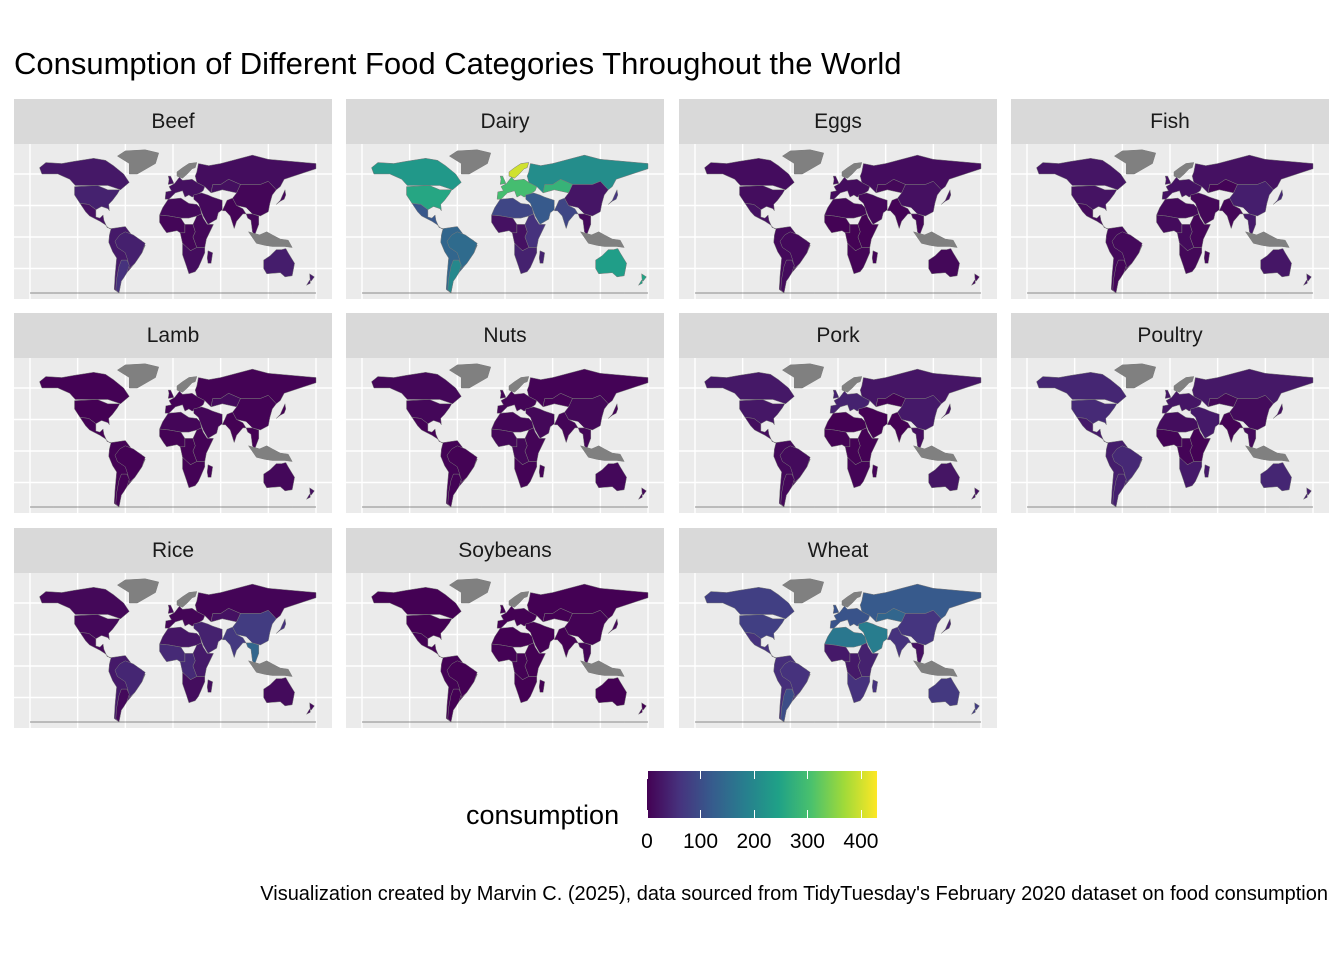 The height and width of the screenshot is (960, 1344). What do you see at coordinates (173, 550) in the screenshot?
I see `facet-label: Rice` at bounding box center [173, 550].